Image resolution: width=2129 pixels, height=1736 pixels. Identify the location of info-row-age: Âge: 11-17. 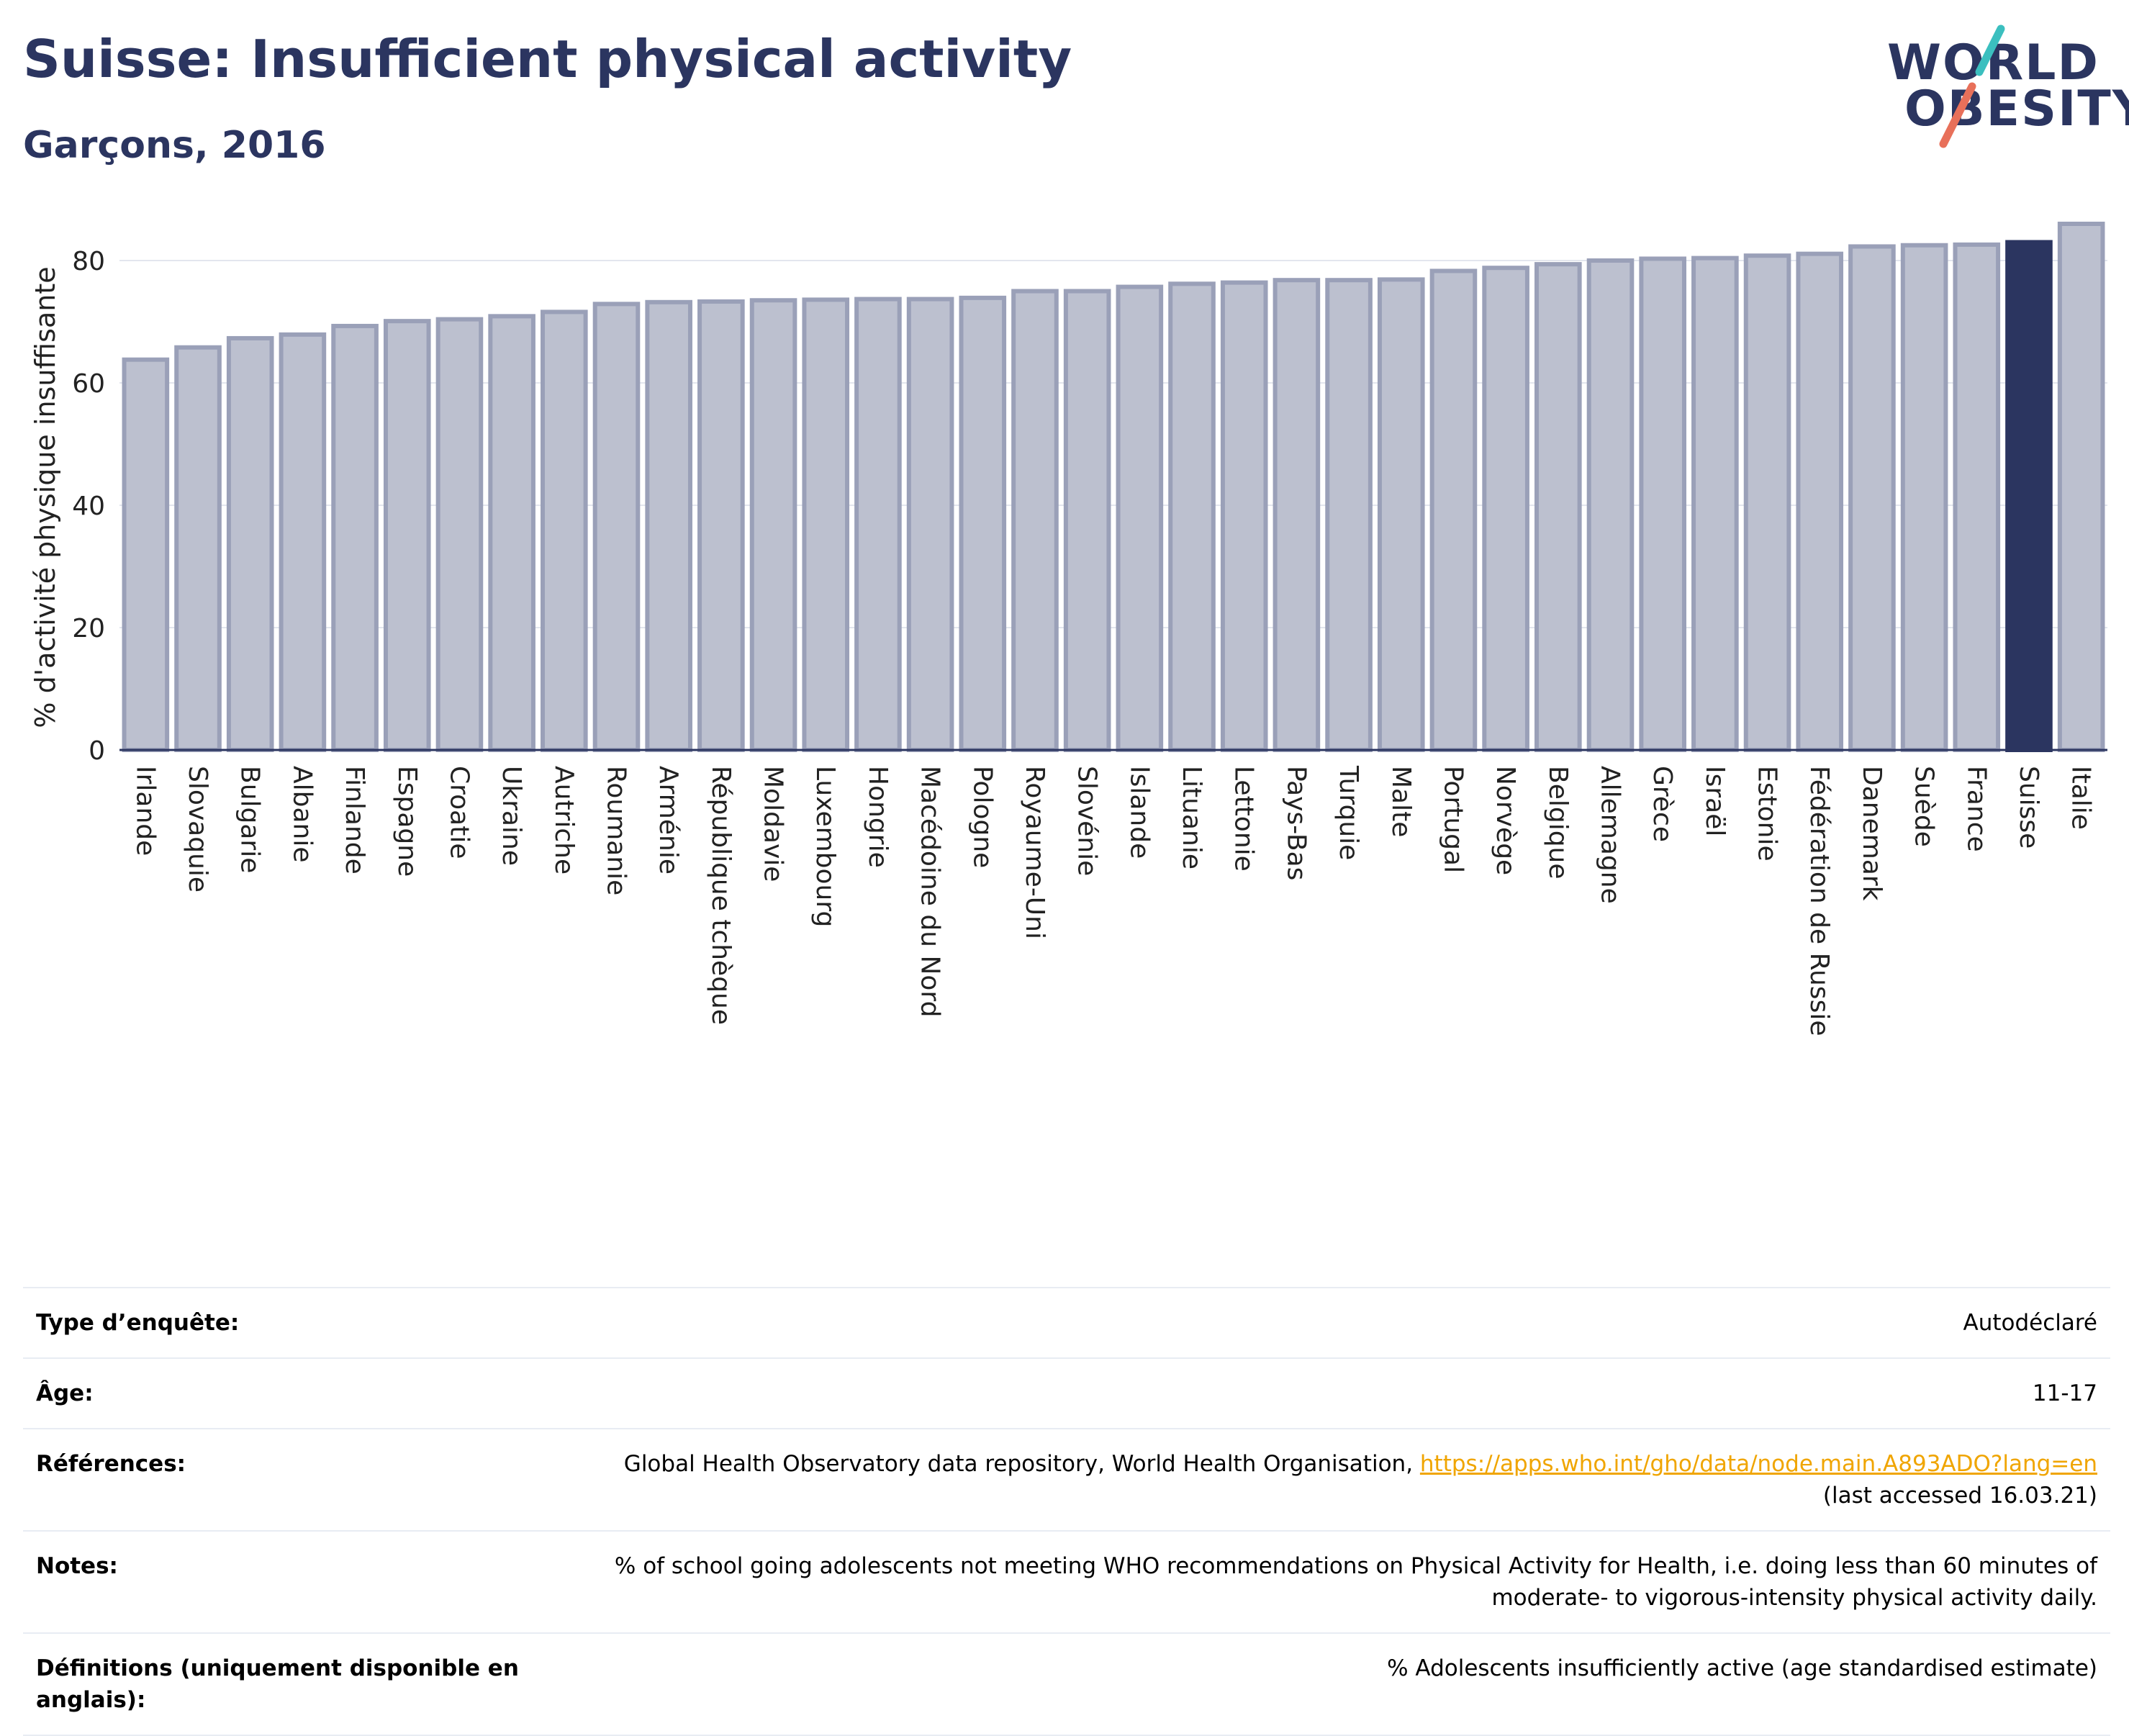
(1067, 1392).